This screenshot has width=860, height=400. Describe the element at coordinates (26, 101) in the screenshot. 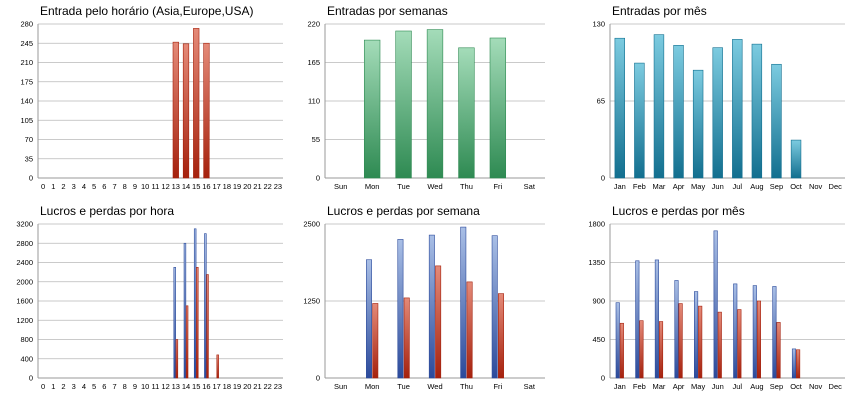

I see `y-tick-label: 140` at that location.